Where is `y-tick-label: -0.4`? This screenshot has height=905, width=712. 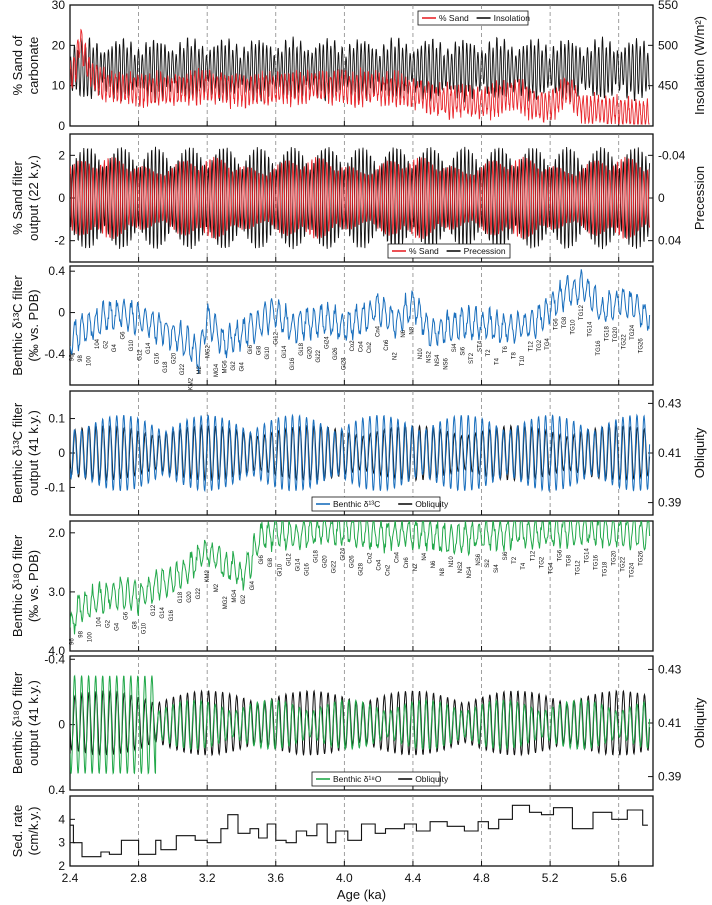
y-tick-label: -0.4 is located at coordinates (54, 659).